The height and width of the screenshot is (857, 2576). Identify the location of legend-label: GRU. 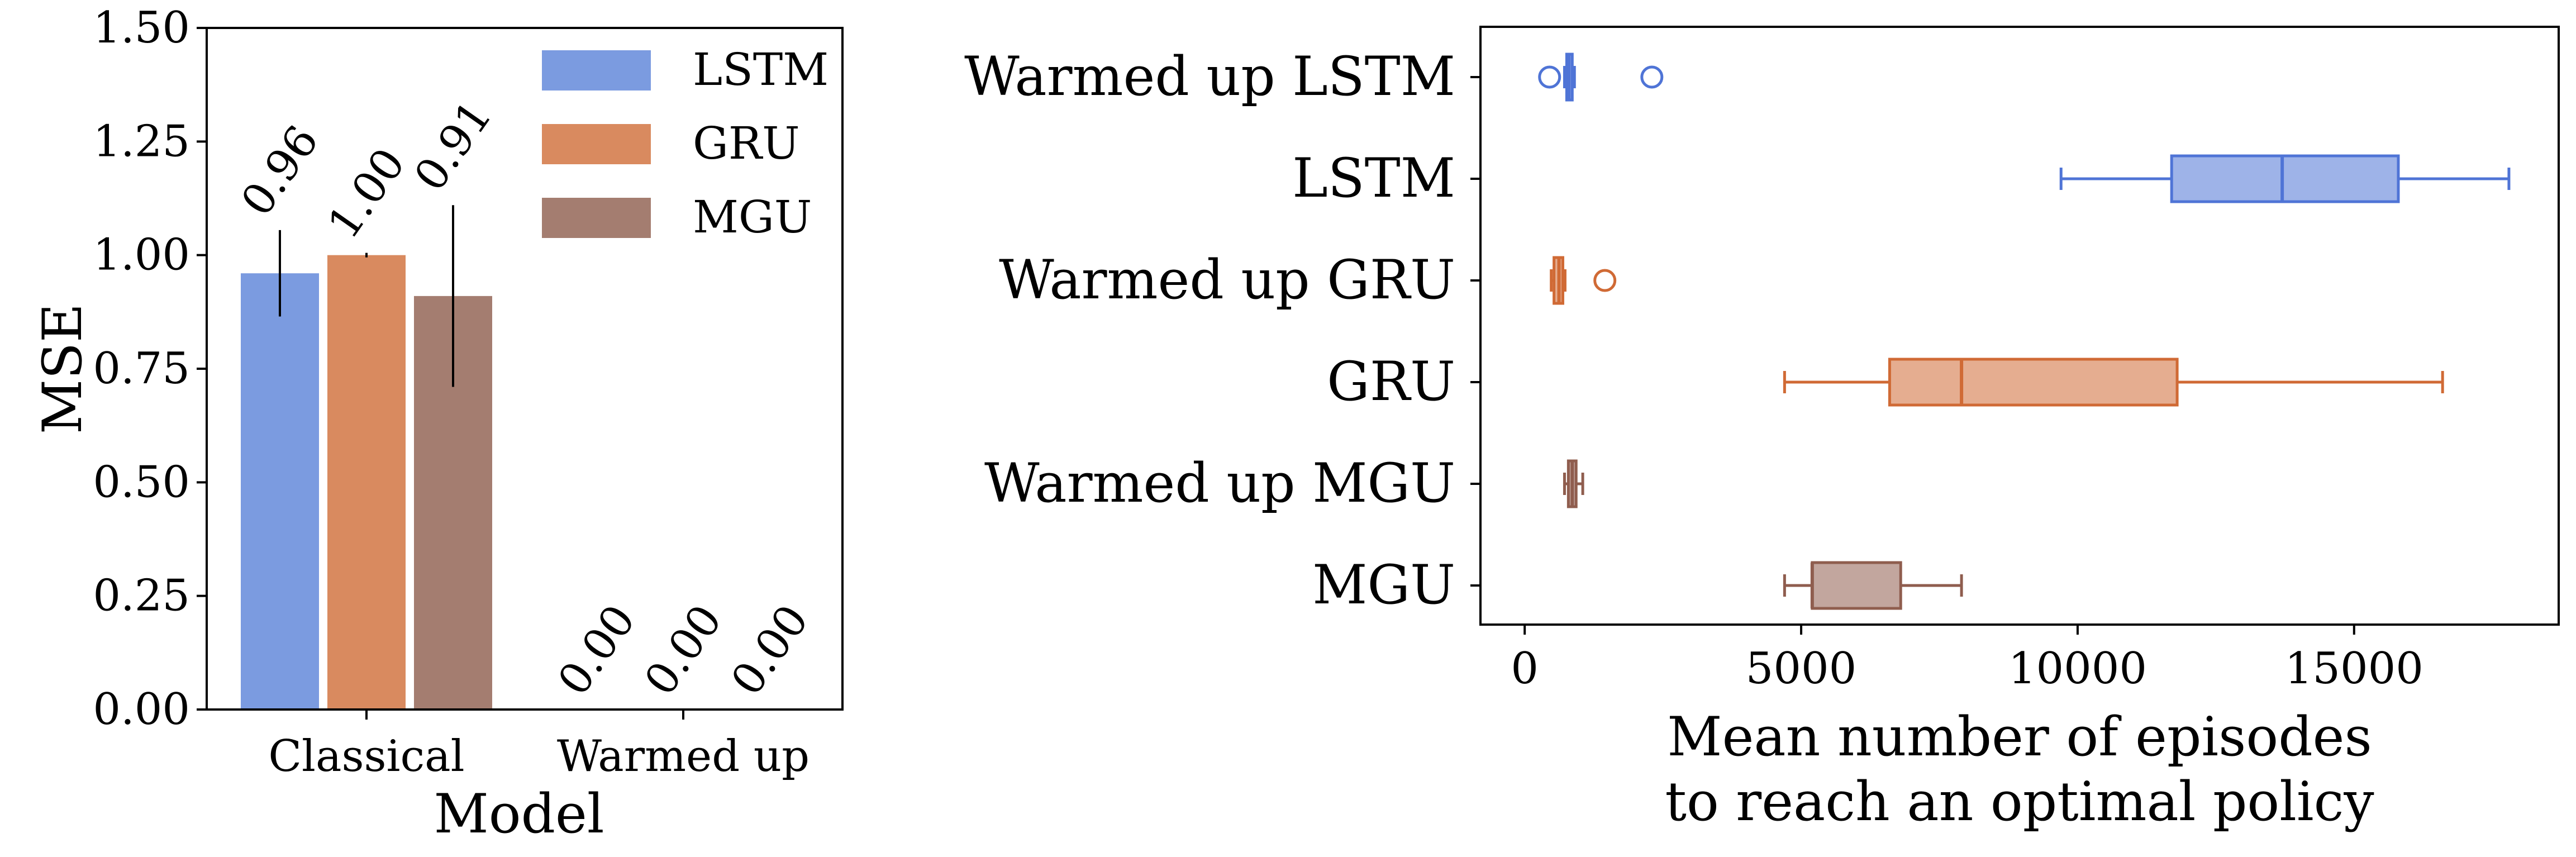
(746, 143).